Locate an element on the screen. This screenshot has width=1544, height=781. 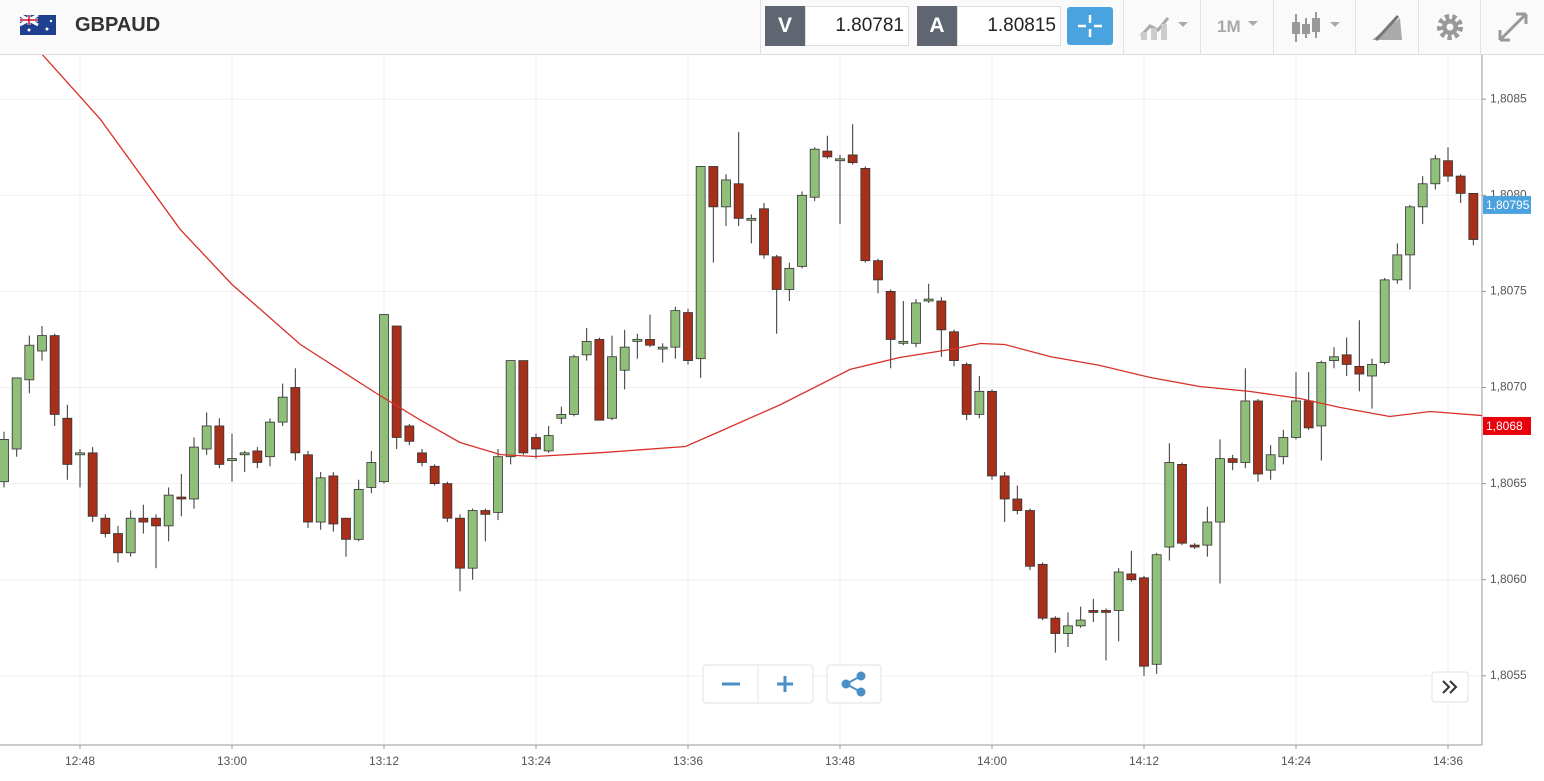
share-button is located at coordinates (853, 684).